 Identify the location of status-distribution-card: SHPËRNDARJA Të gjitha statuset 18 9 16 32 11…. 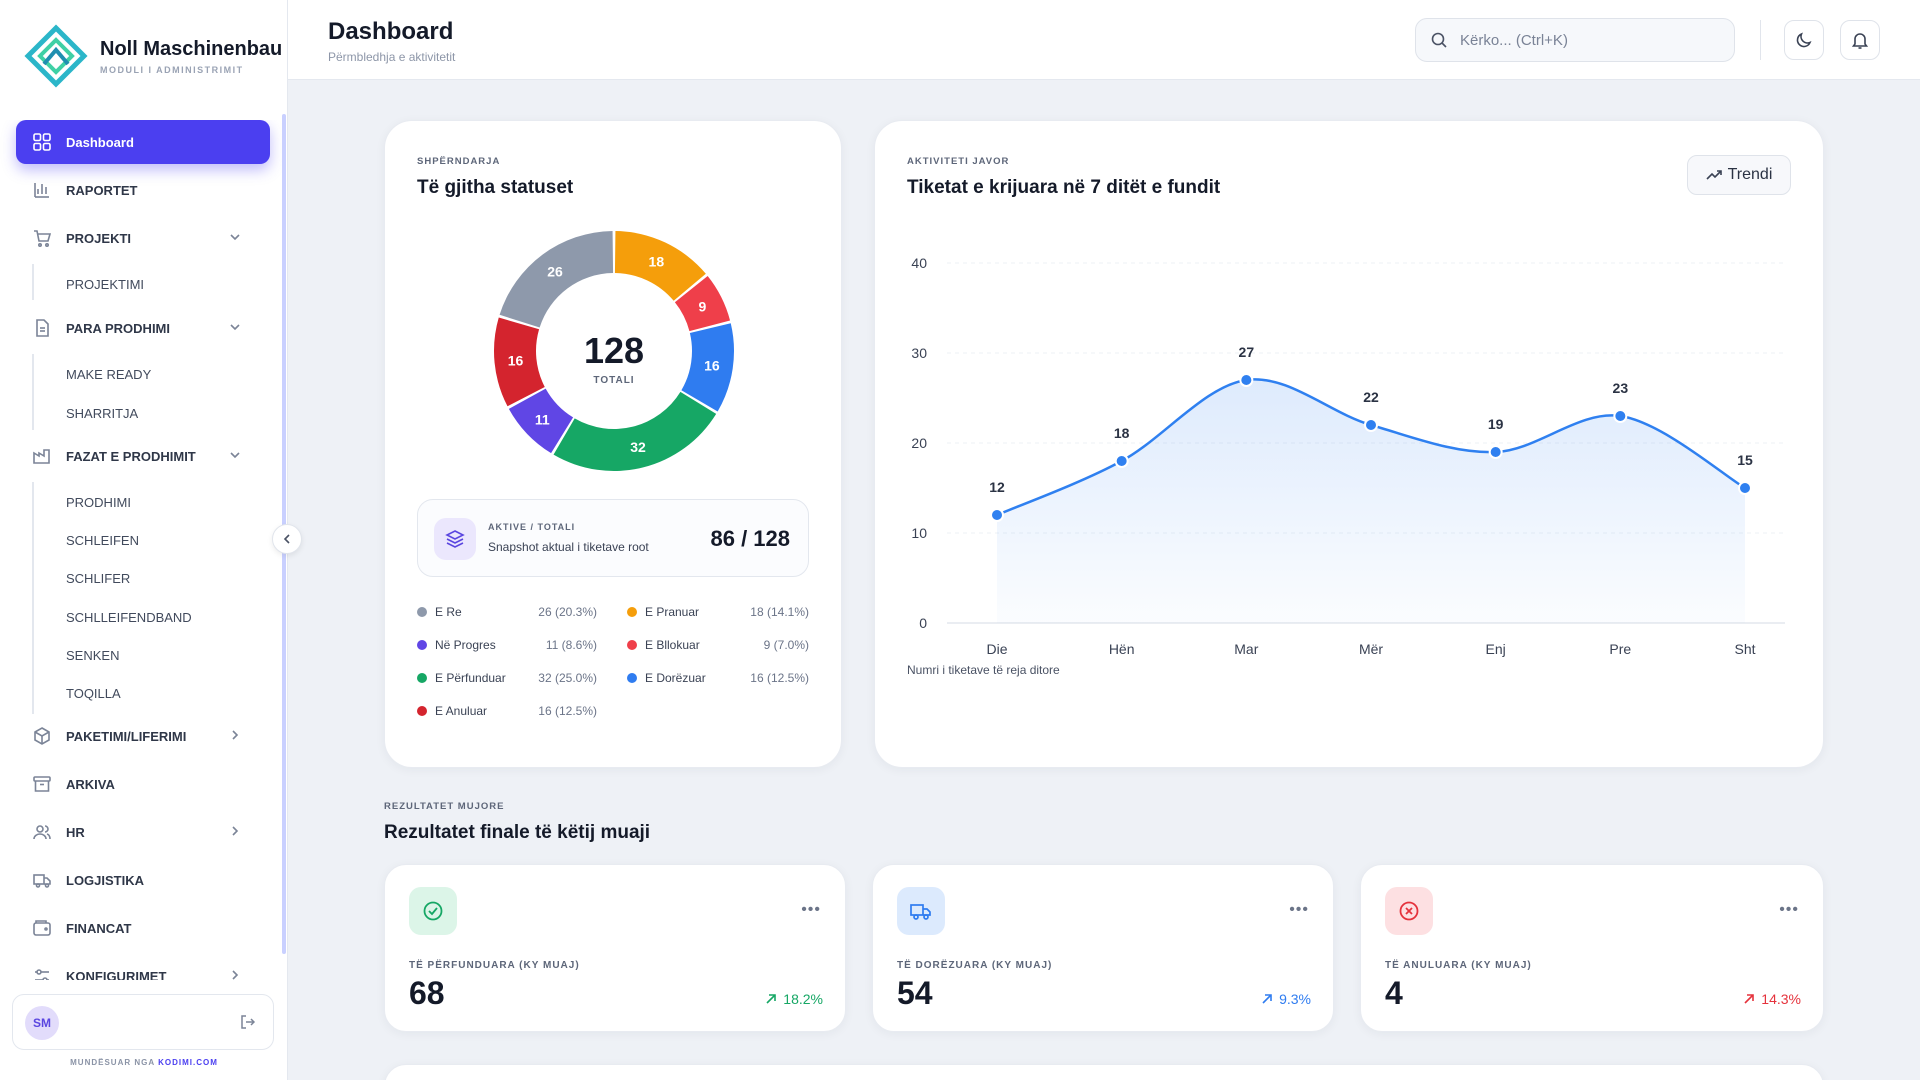
(613, 444).